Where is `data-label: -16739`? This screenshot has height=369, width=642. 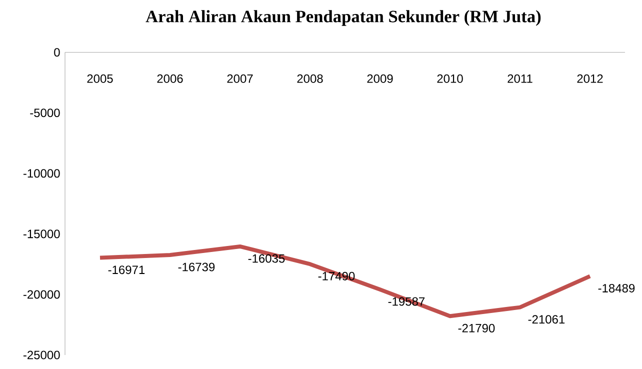
data-label: -16739 is located at coordinates (196, 267).